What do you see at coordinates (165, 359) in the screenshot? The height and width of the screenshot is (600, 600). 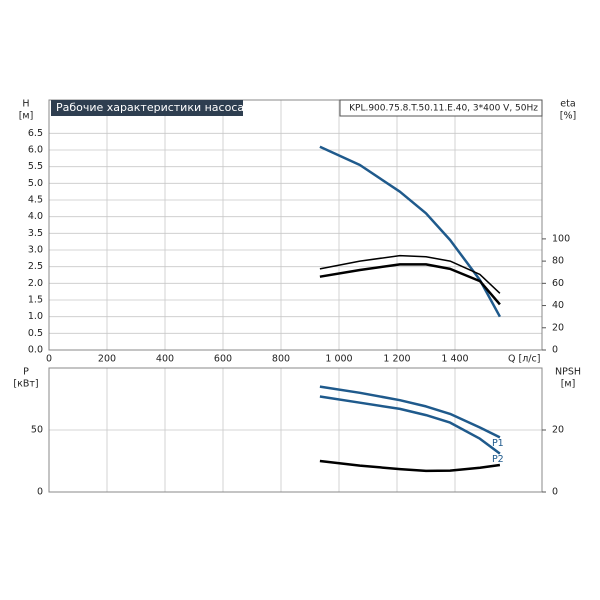 I see `x-tick-label: 400` at bounding box center [165, 359].